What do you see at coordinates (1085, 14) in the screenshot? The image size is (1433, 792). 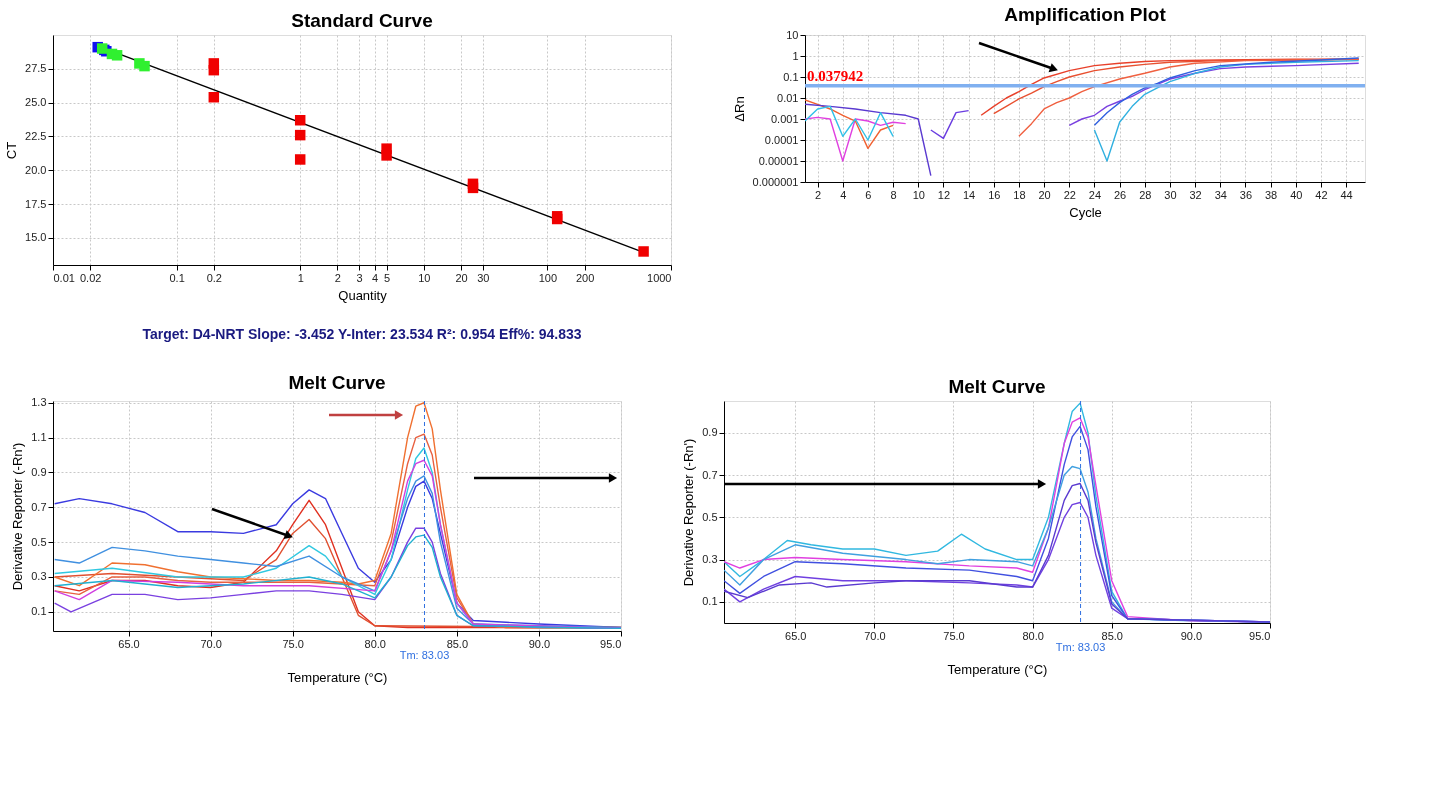 I see `chart-title: Amplification Plot` at bounding box center [1085, 14].